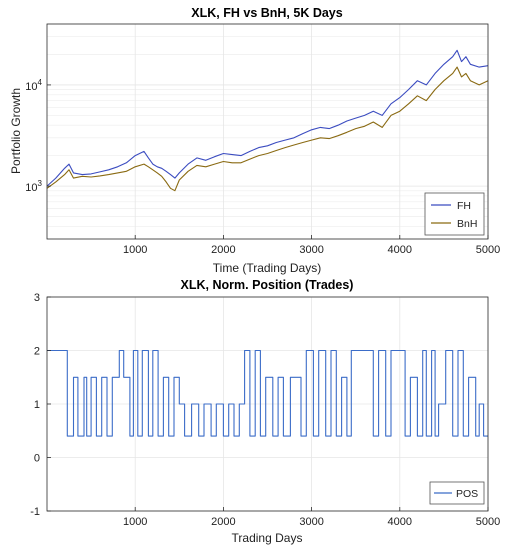  What do you see at coordinates (266, 13) in the screenshot?
I see `top-chart-title: XLK, FH vs BnH, 5K Days` at bounding box center [266, 13].